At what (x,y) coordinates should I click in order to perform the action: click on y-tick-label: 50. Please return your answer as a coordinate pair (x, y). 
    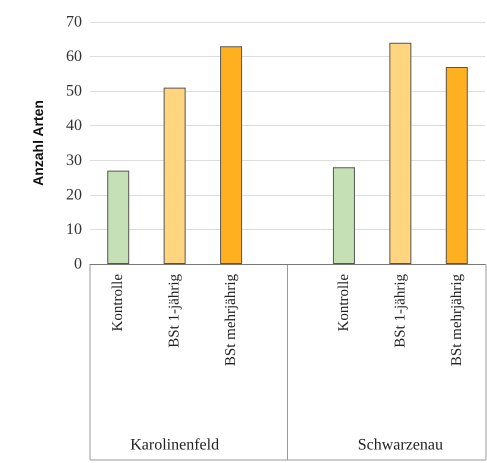
    Looking at the image, I should click on (74, 91).